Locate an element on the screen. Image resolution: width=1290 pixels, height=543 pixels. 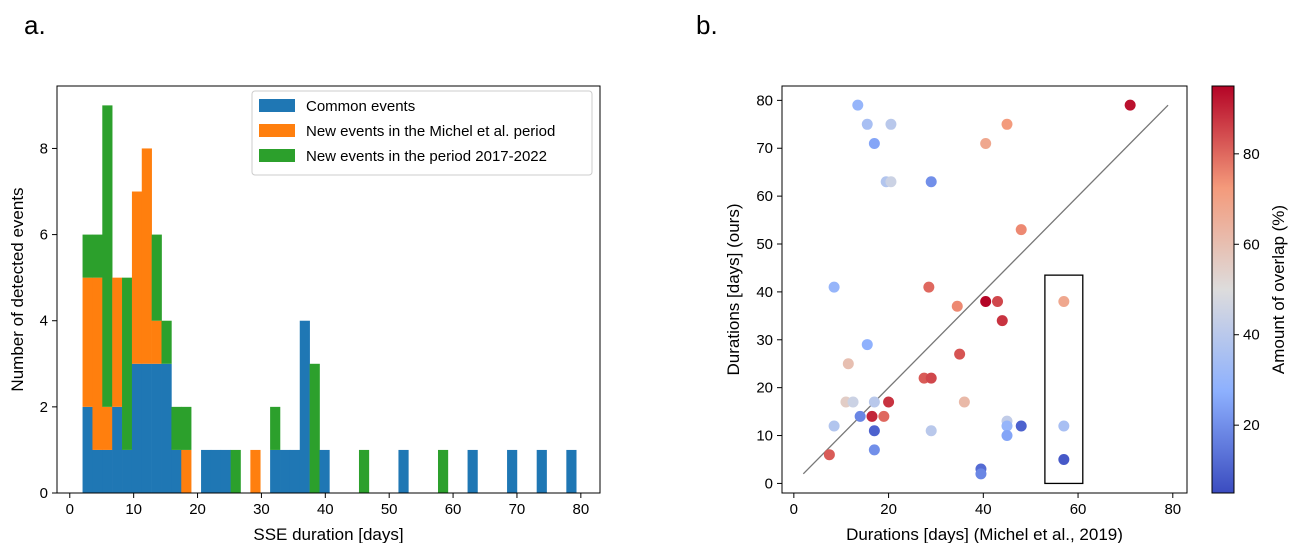
x-axis-label: SSE duration [days] is located at coordinates (328, 534).